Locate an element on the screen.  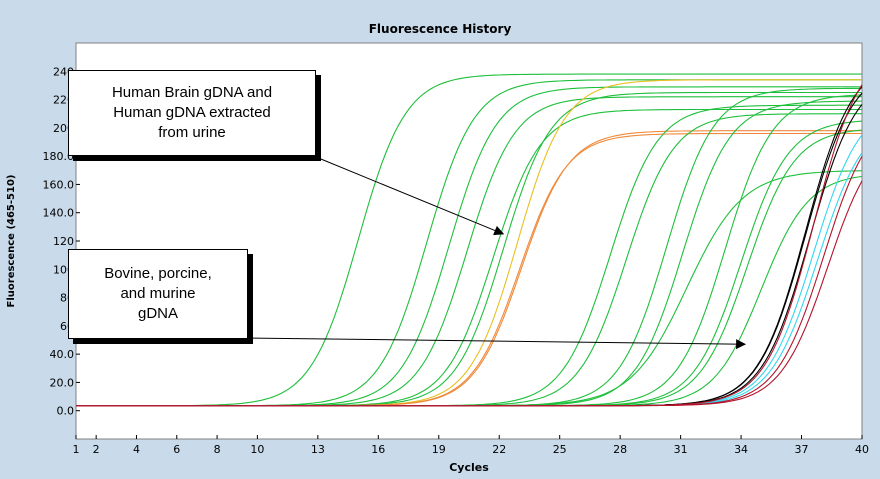
x-tick-label: 31 is located at coordinates (681, 449).